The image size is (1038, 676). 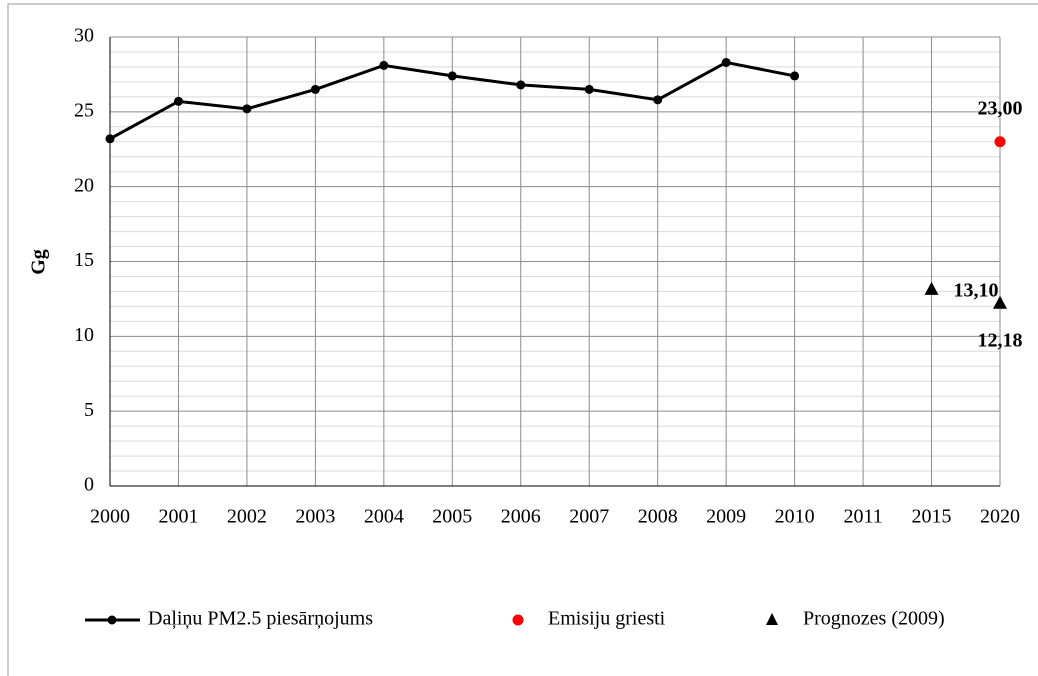 I want to click on x-tick-label: 2001, so click(x=178, y=517).